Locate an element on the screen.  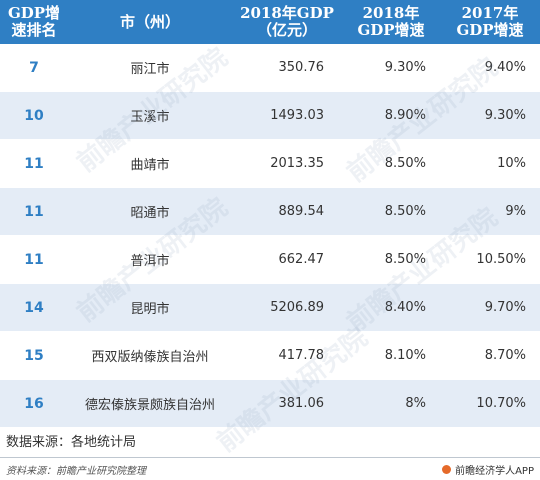
header-growth-2017: 2017年GDP增速 is located at coordinates (490, 21).